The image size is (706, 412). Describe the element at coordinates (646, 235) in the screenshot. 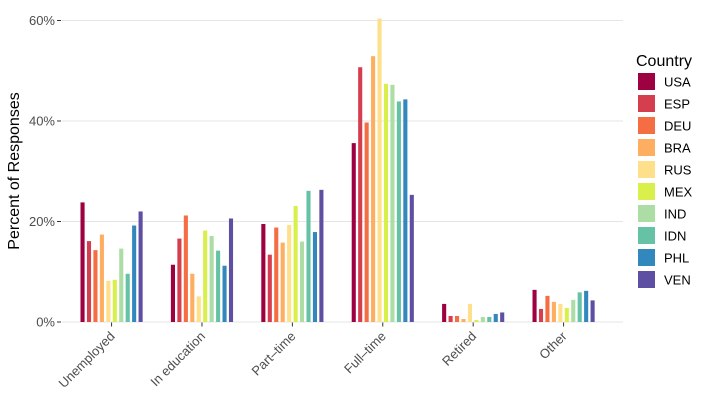

I see `legend-key-idn` at that location.